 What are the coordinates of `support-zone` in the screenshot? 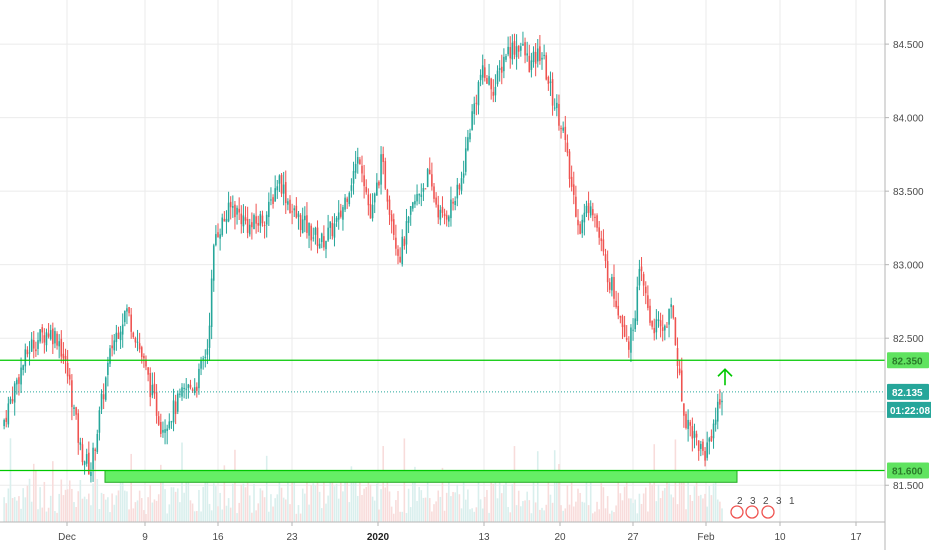 It's located at (421, 476).